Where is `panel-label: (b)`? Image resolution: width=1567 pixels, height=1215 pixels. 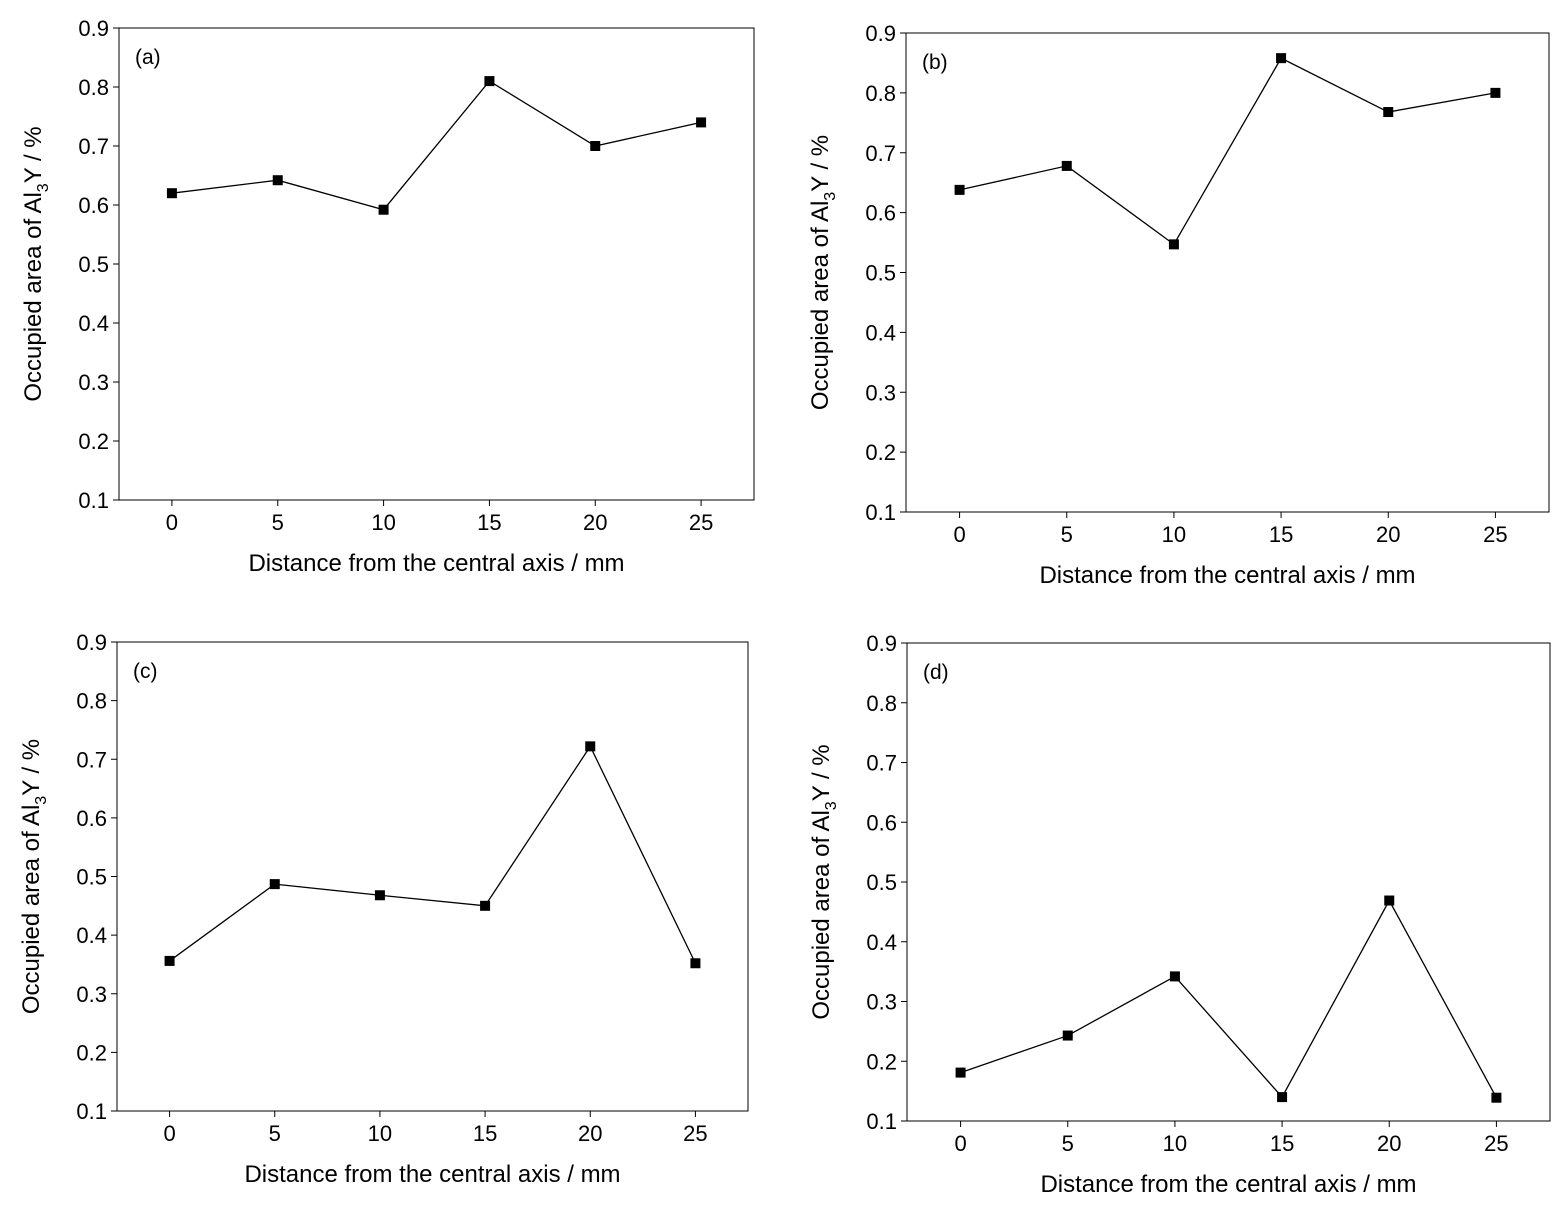 panel-label: (b) is located at coordinates (935, 62).